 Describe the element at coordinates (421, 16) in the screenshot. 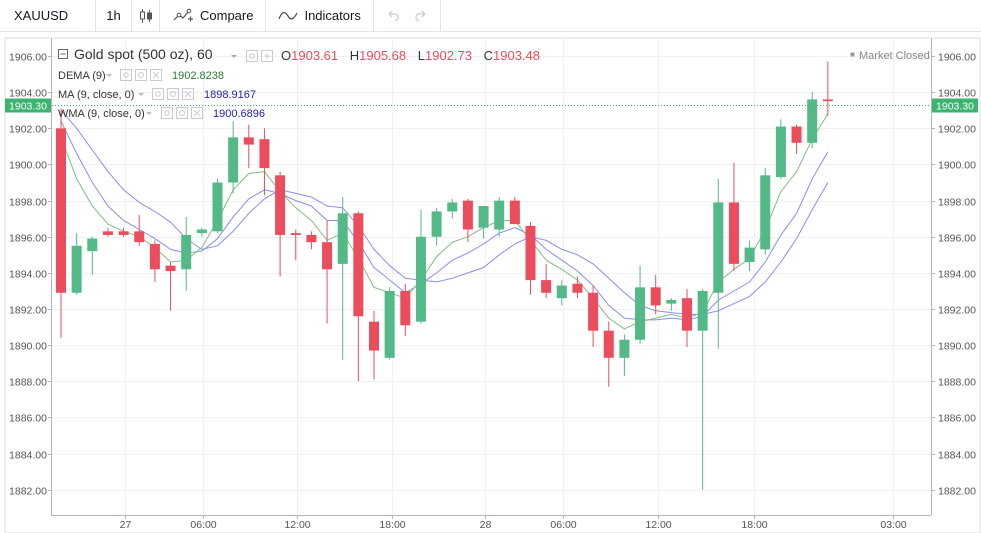

I see `redo-icon` at that location.